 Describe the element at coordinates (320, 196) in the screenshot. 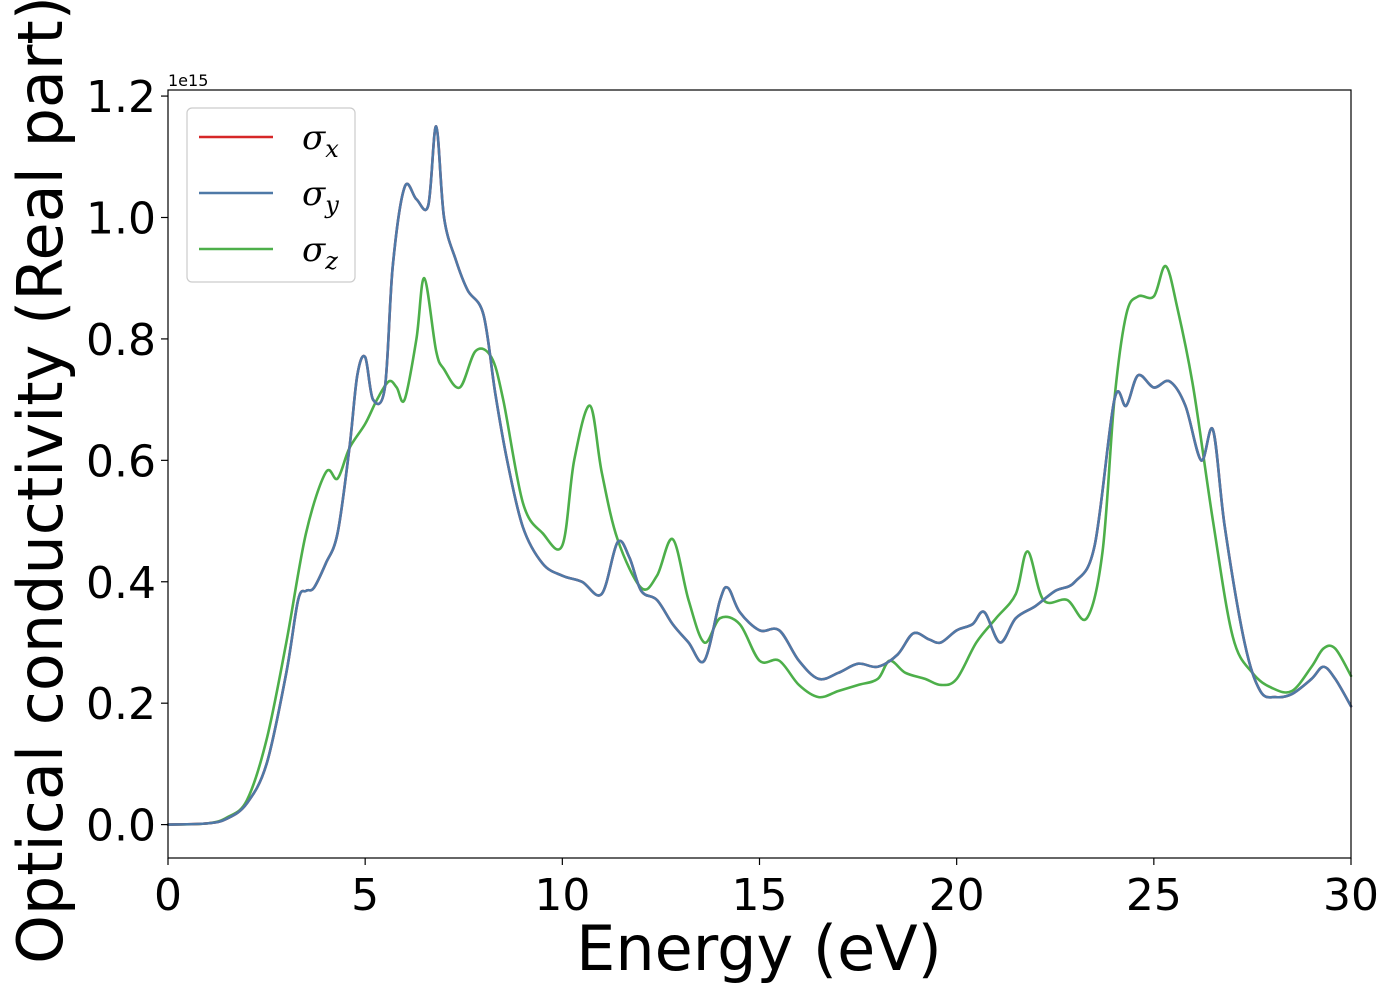

I see `legend-label-y: σy` at that location.